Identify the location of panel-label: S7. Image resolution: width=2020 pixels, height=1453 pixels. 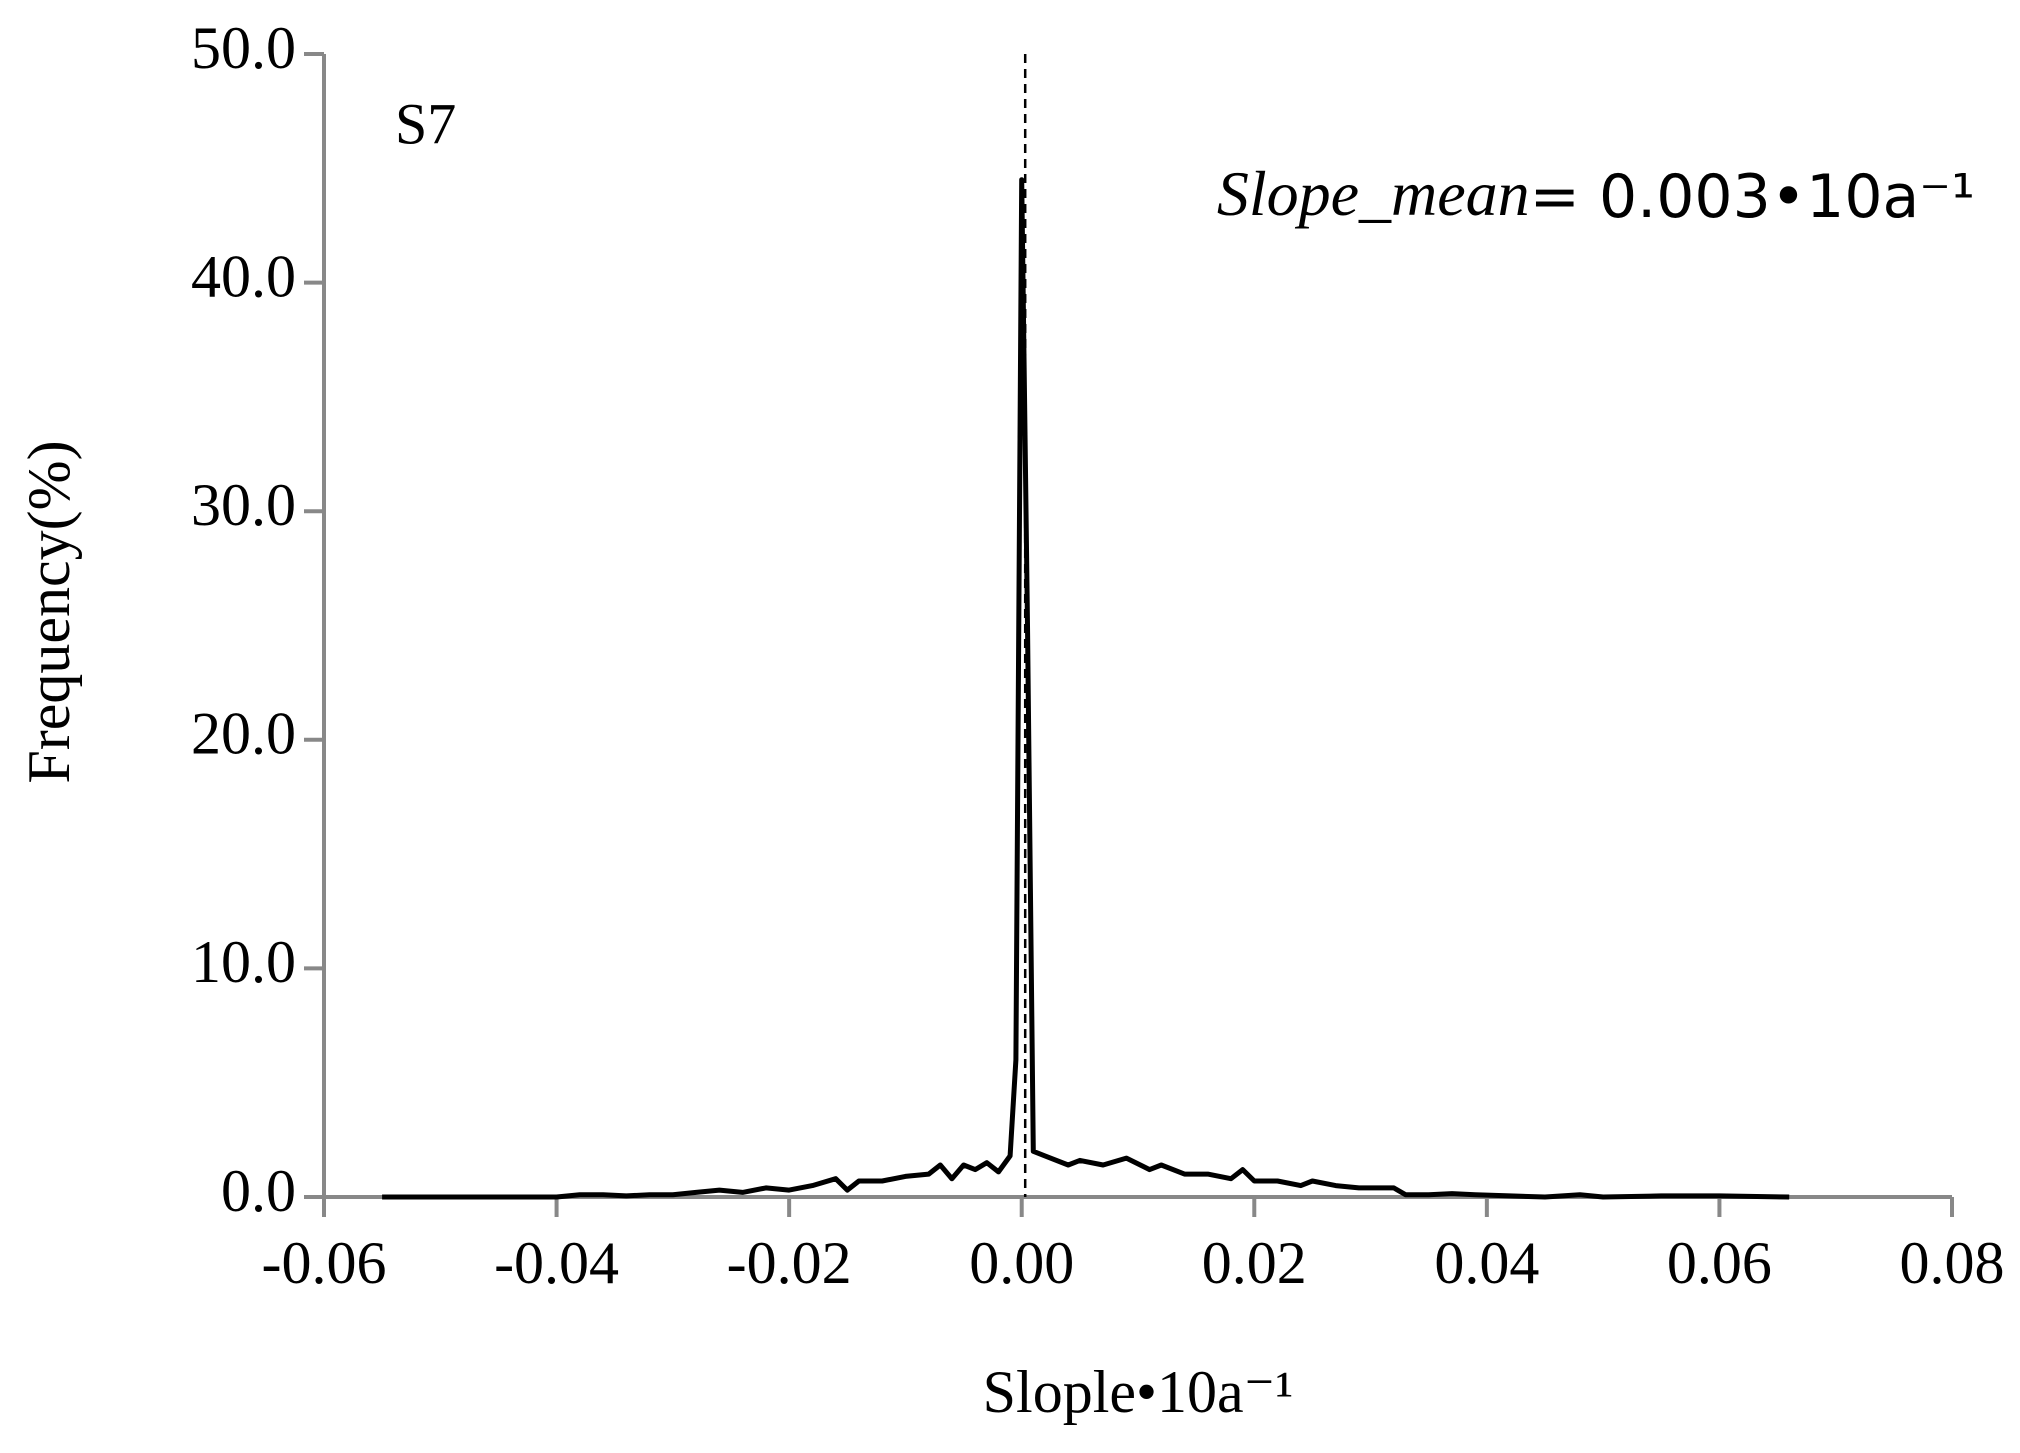
(425, 123).